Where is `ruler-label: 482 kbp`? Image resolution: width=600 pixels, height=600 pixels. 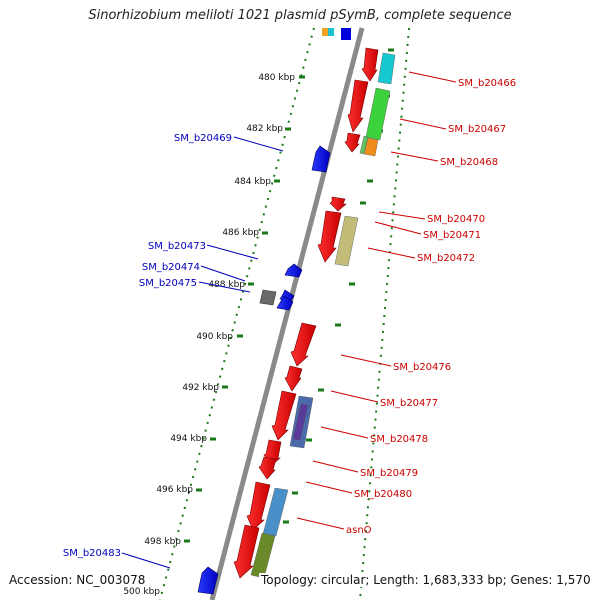 ruler-label: 482 kbp is located at coordinates (264, 129).